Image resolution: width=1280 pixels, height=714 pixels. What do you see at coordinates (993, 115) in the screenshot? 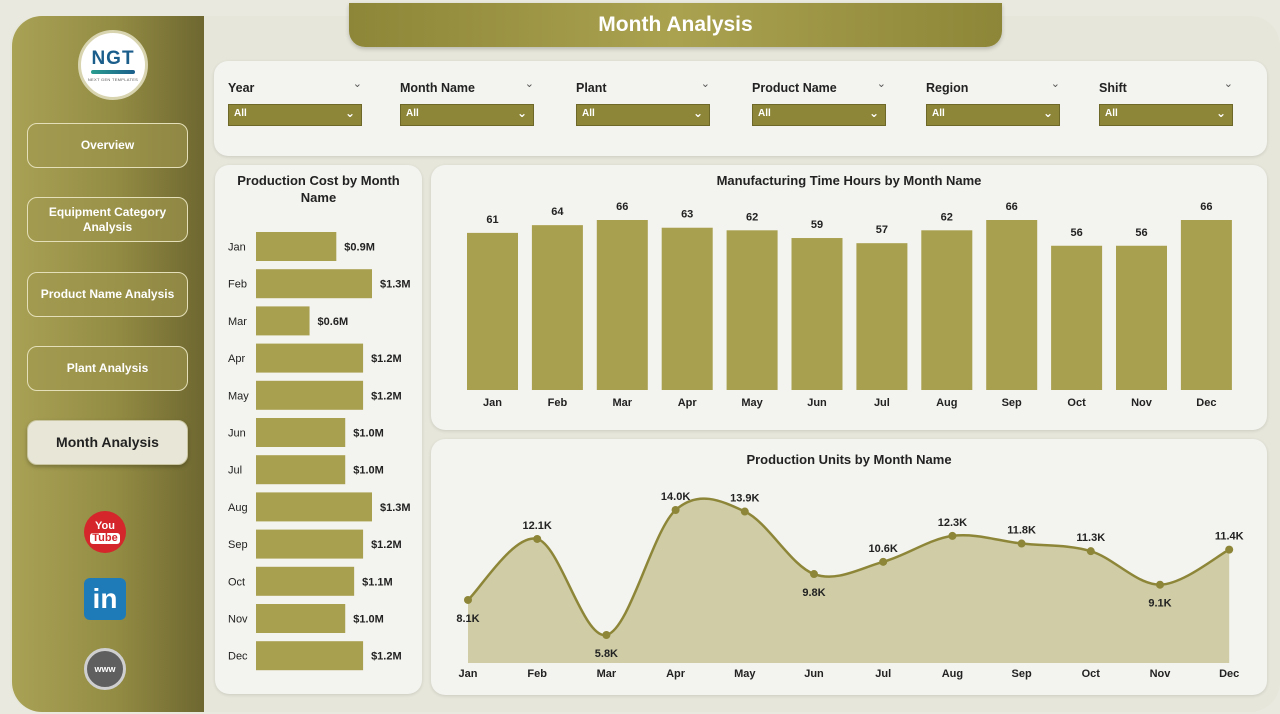
I see `filter-region-select: All ⌄` at bounding box center [993, 115].